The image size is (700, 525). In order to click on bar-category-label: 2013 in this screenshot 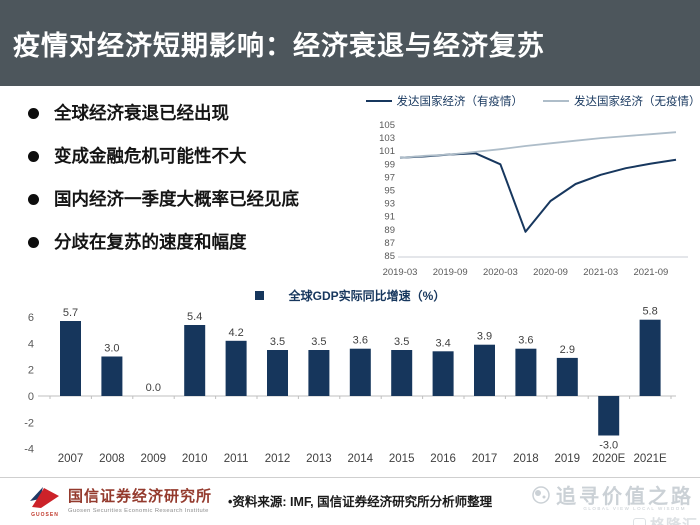, I will do `click(319, 459)`.